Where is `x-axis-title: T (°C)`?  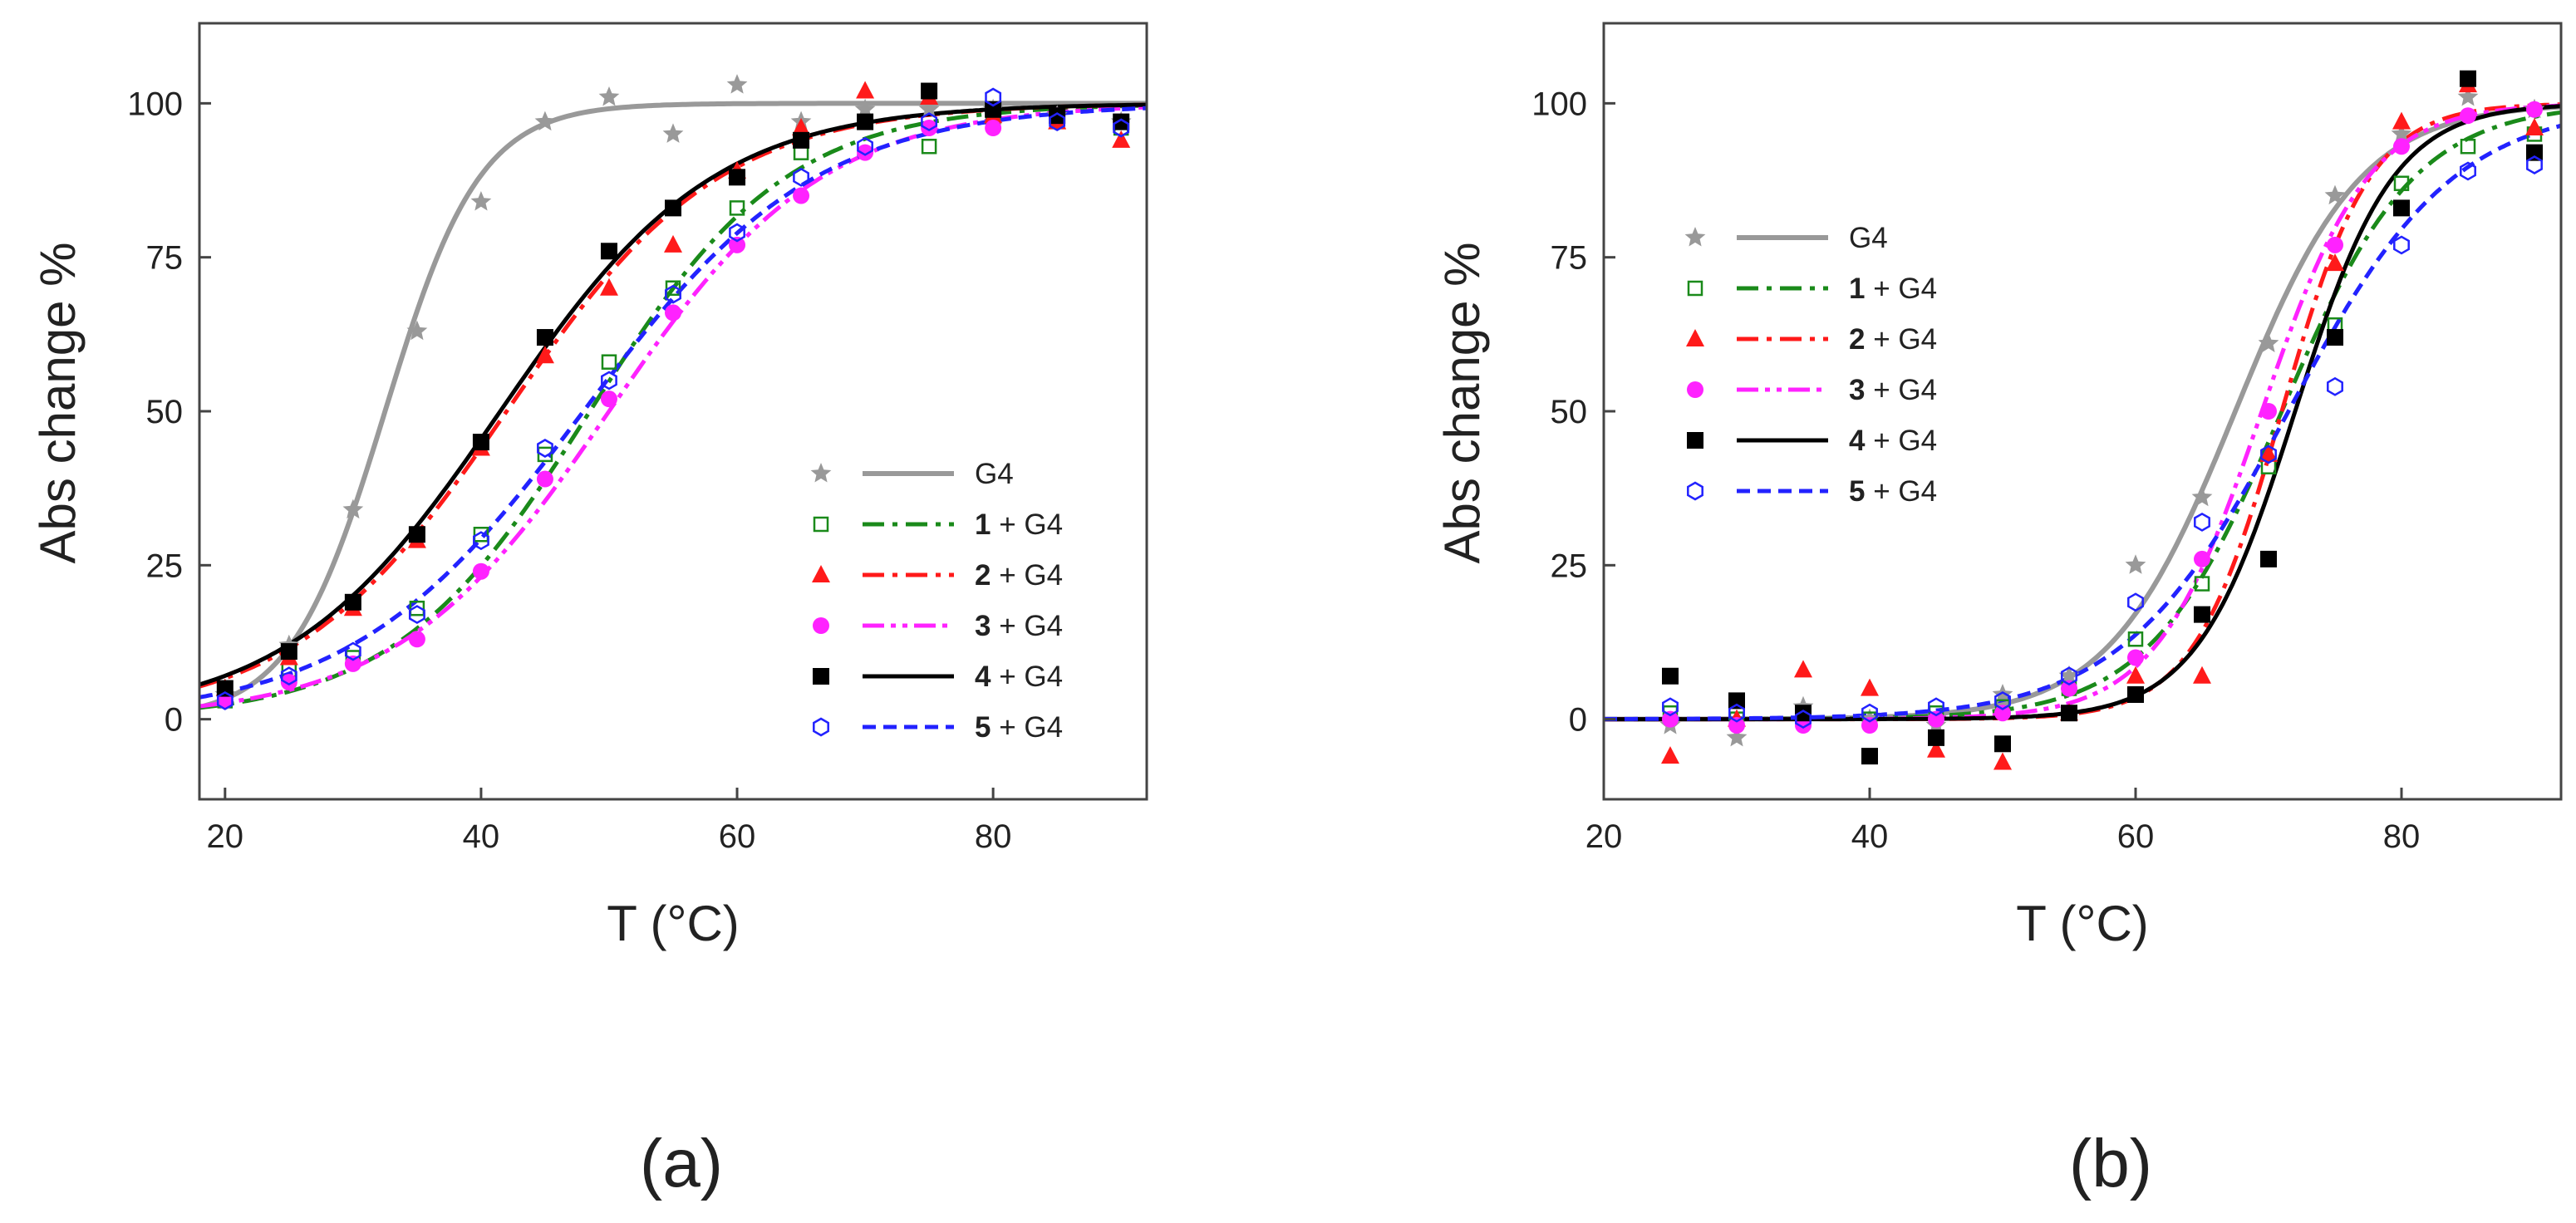
x-axis-title: T (°C) is located at coordinates (673, 923).